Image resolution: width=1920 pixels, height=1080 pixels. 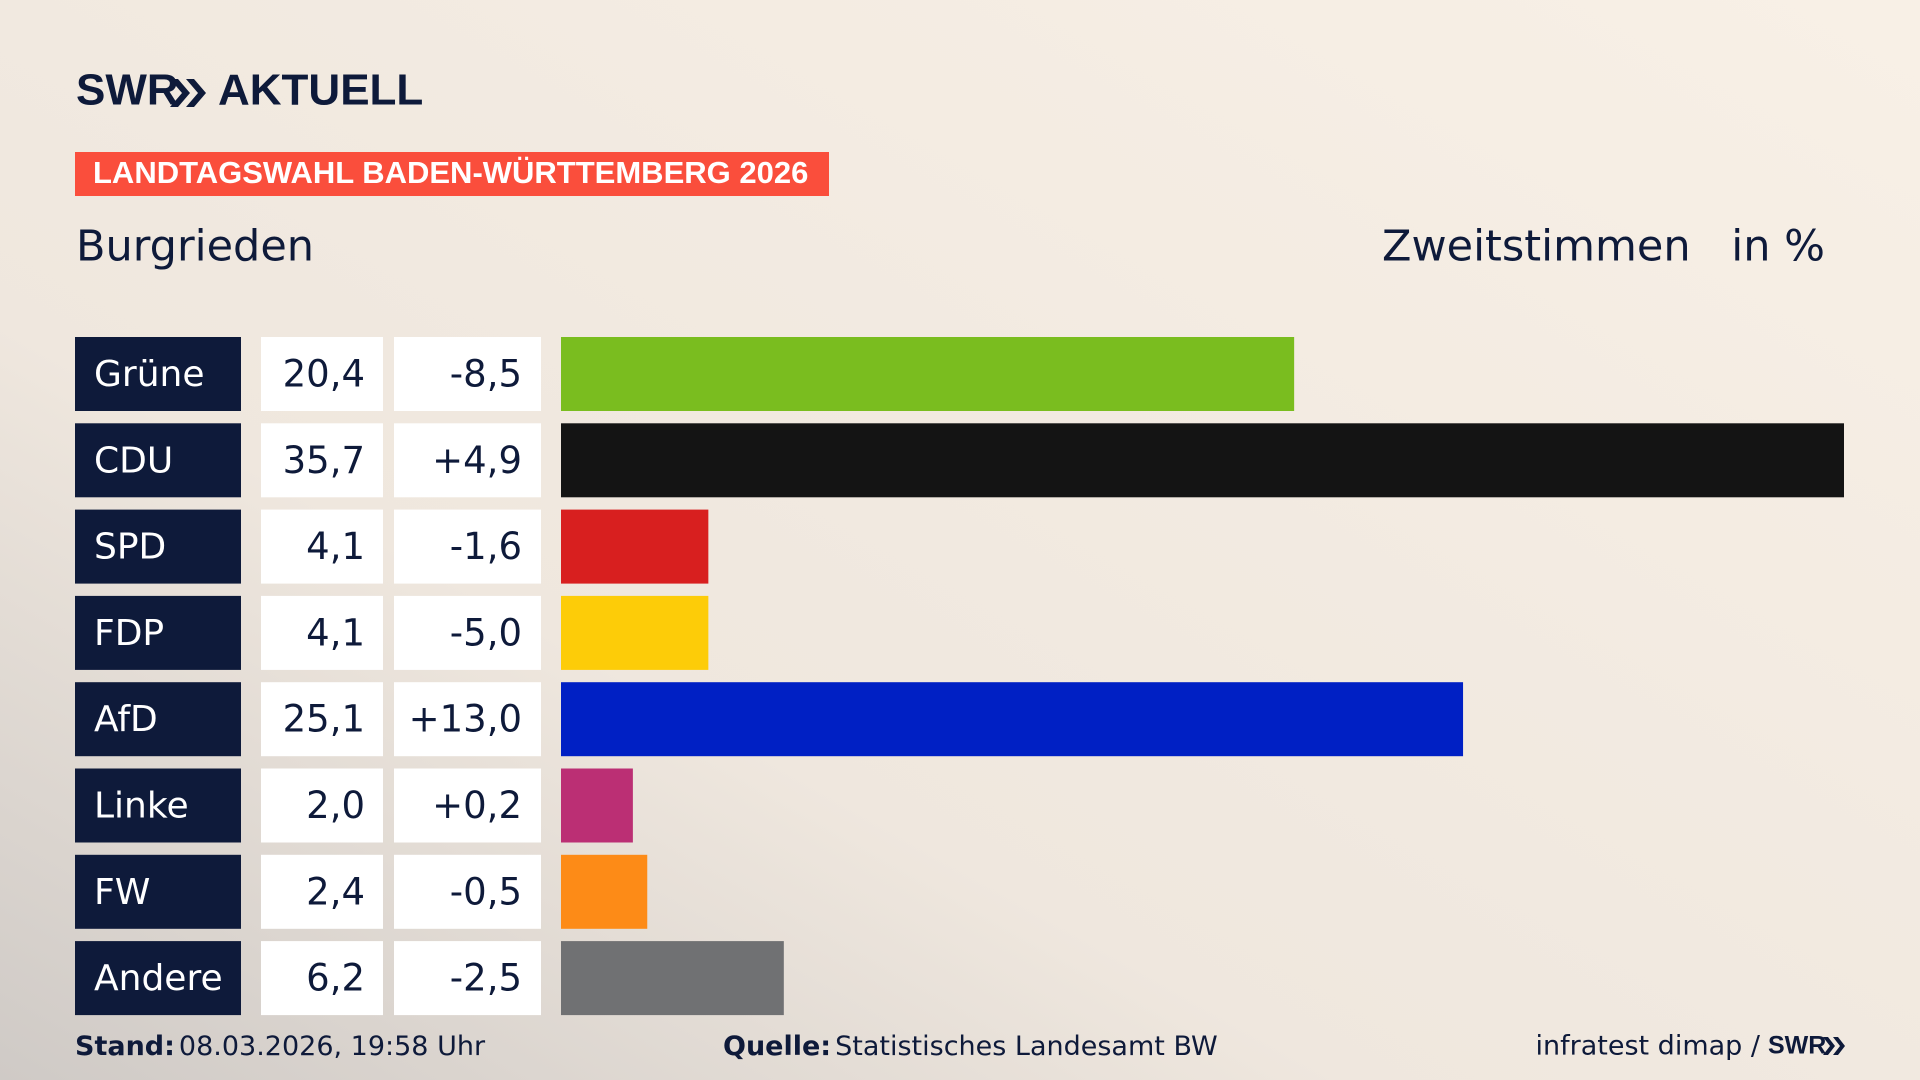 I want to click on change-label: -0,5, so click(x=486, y=891).